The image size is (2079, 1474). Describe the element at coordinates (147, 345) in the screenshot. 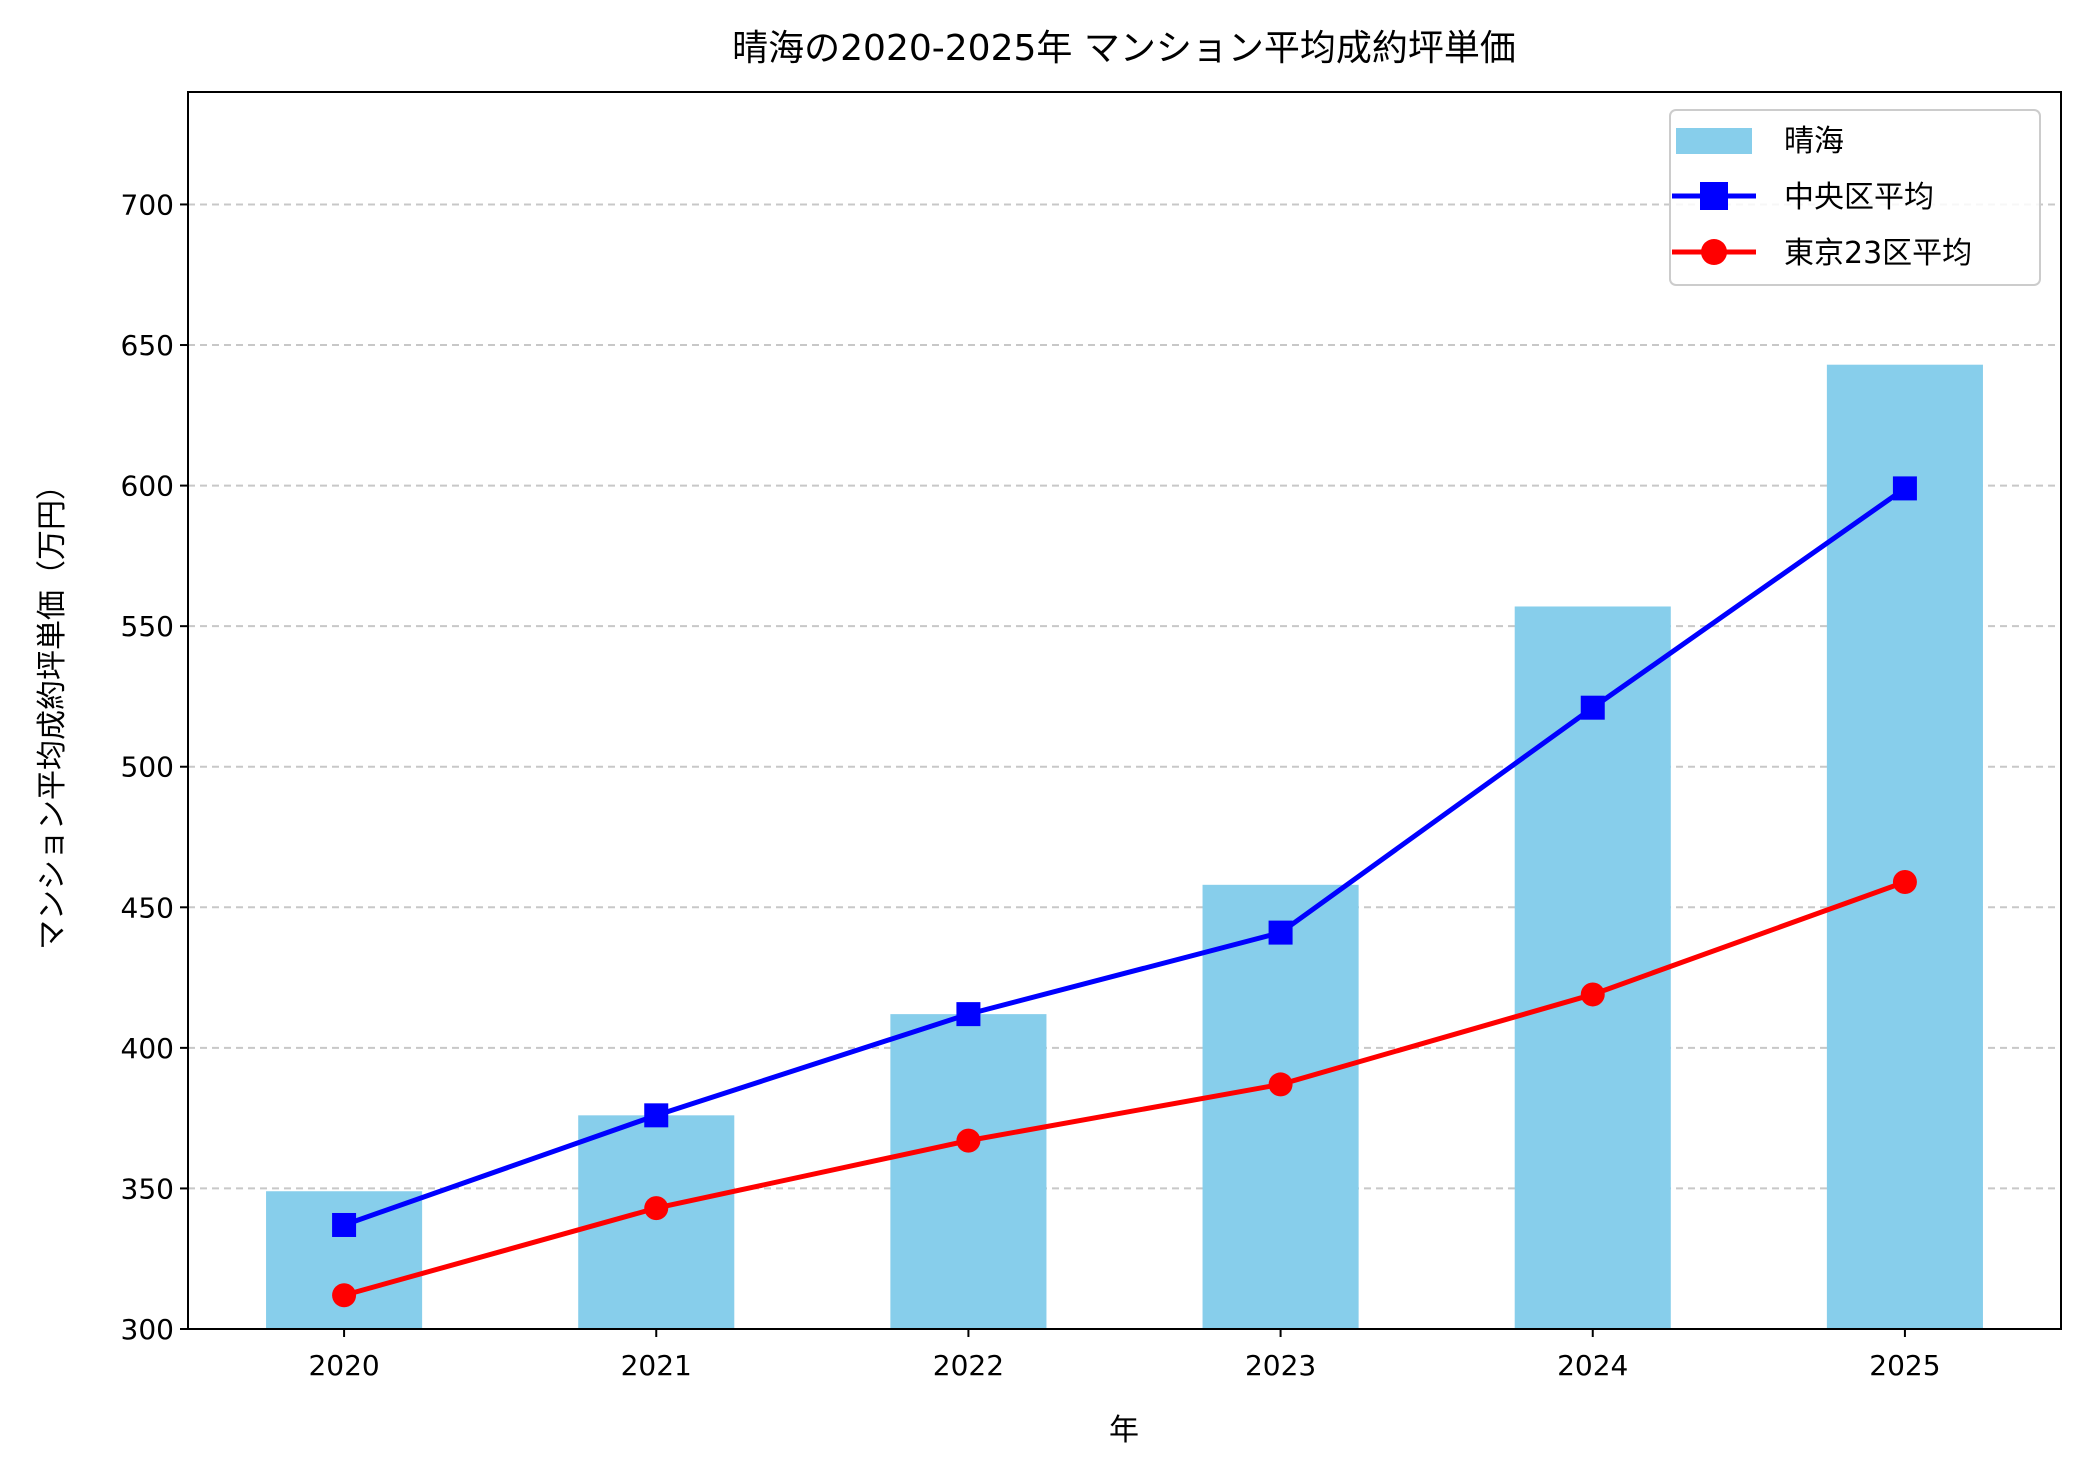

I see `y-tick-label: 650` at that location.